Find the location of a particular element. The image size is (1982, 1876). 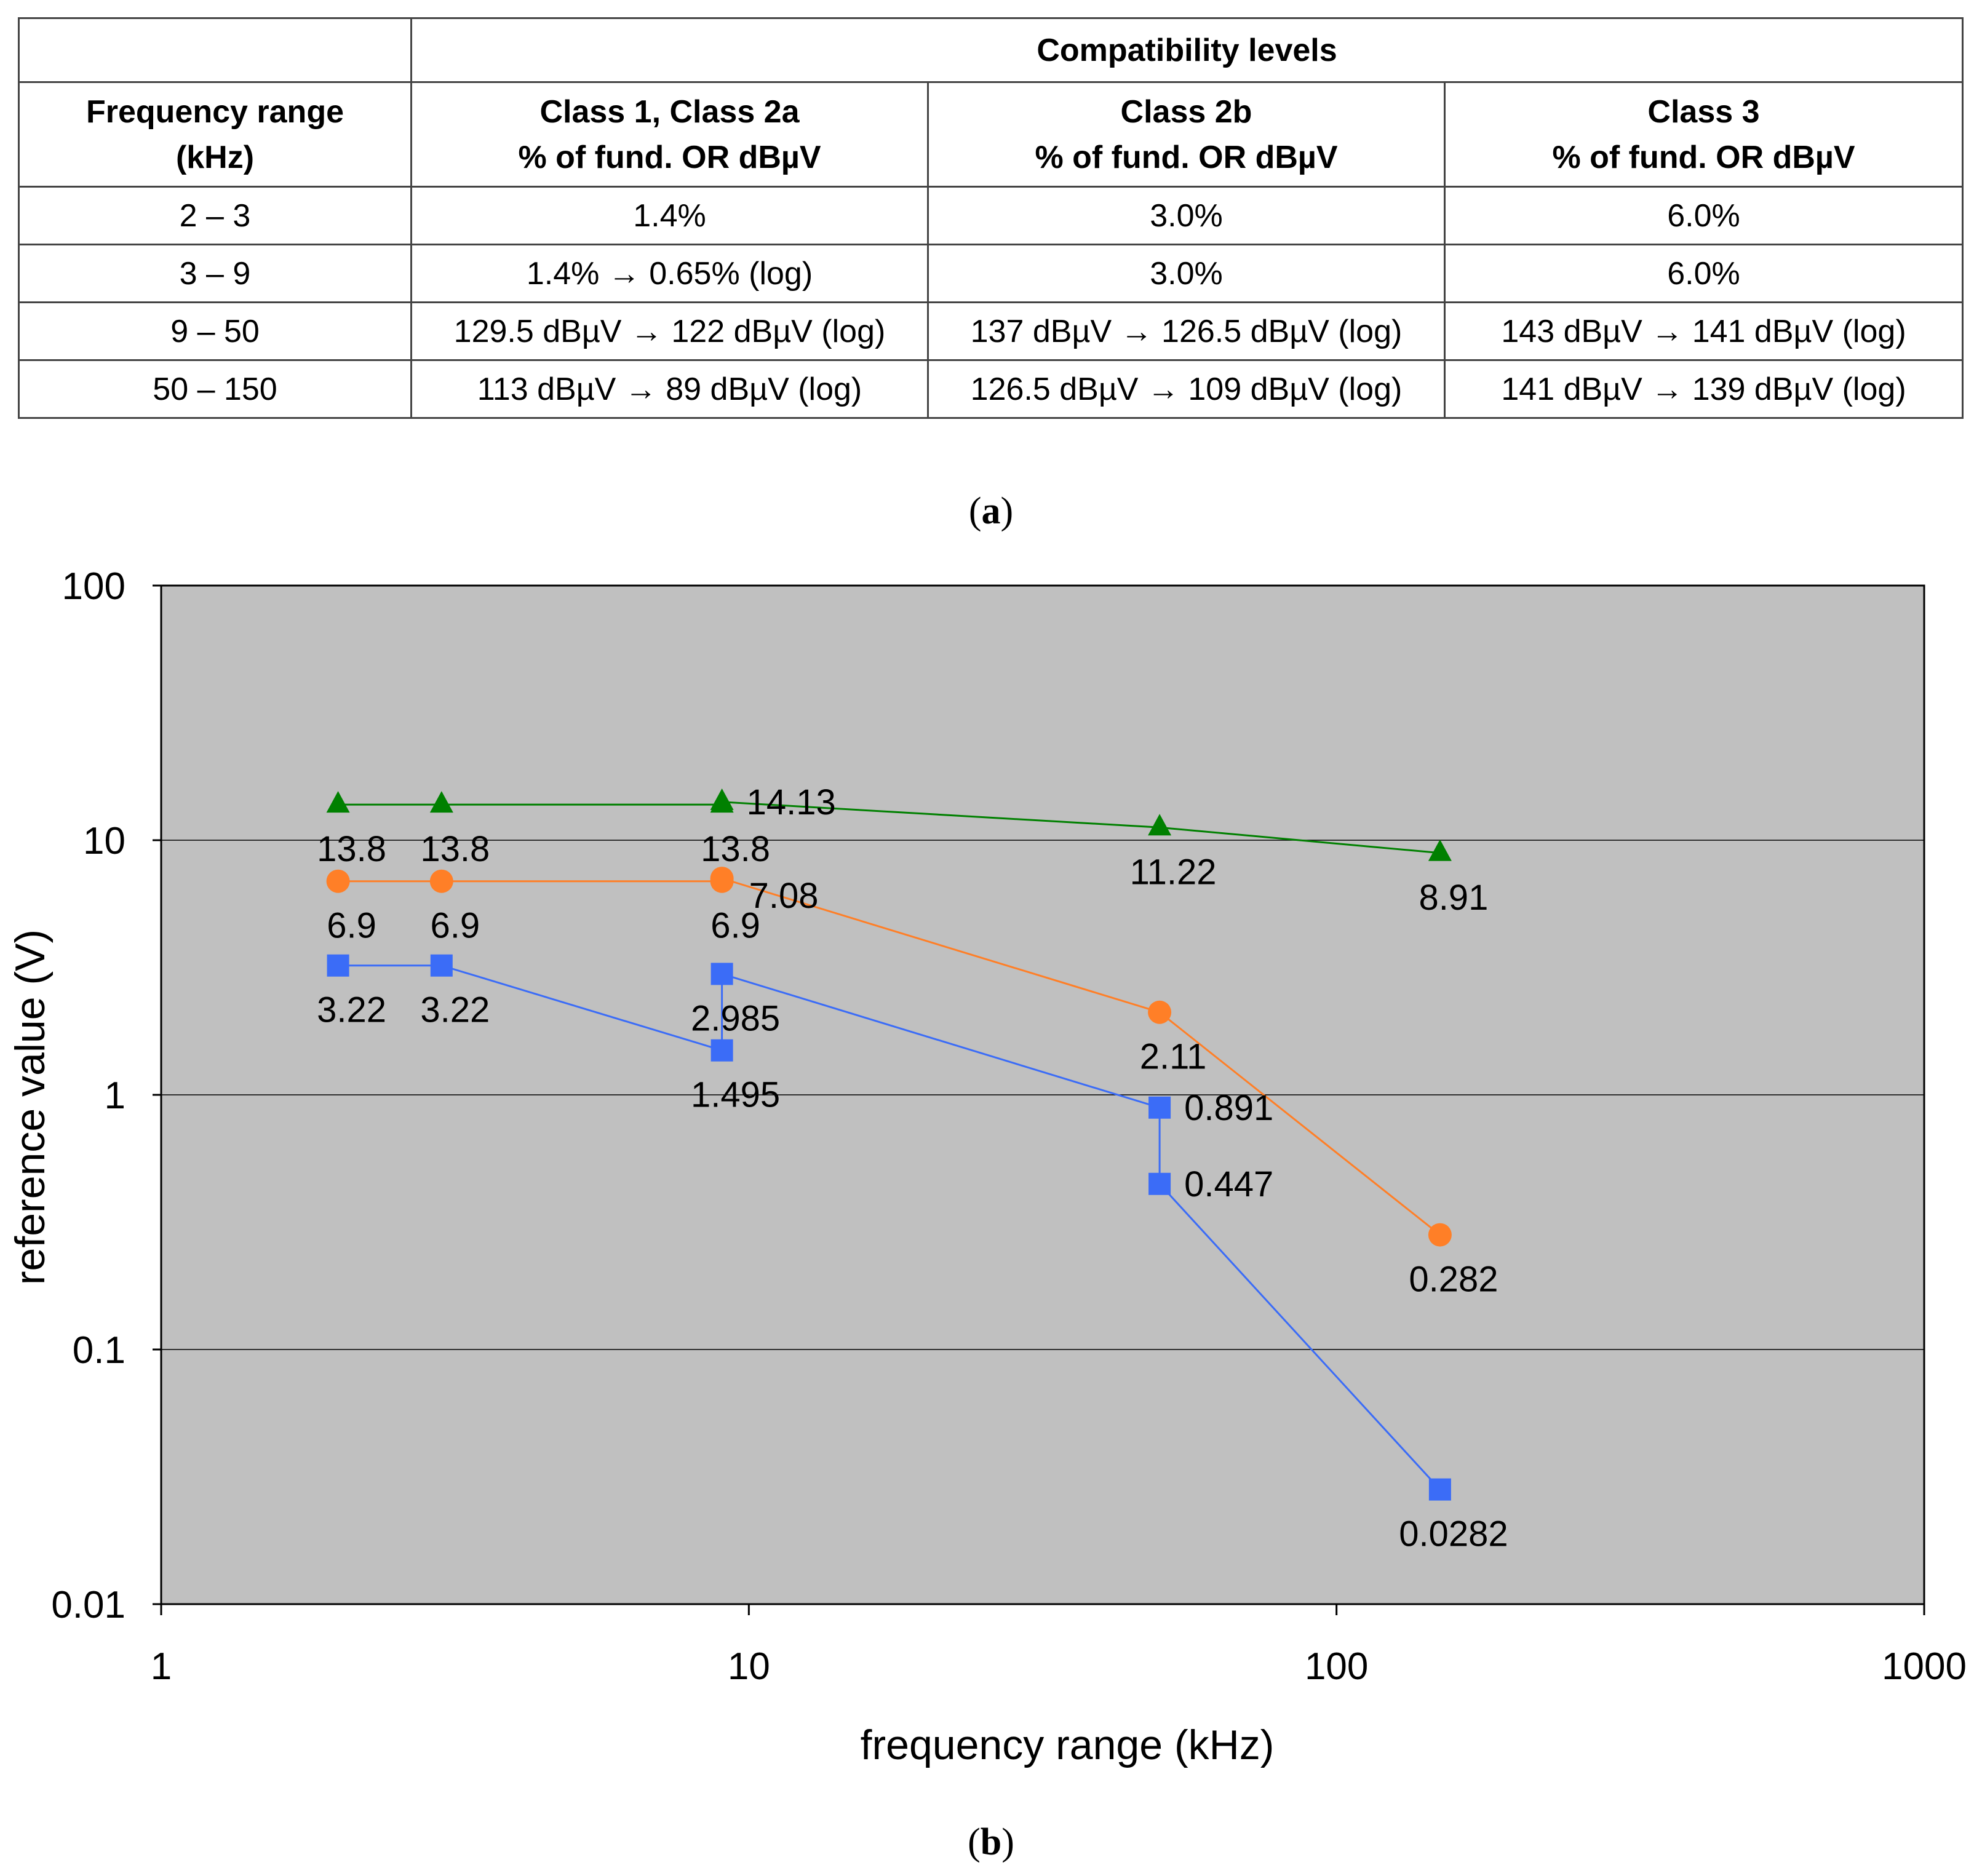

x-tick-label: 1000 is located at coordinates (1924, 1666).